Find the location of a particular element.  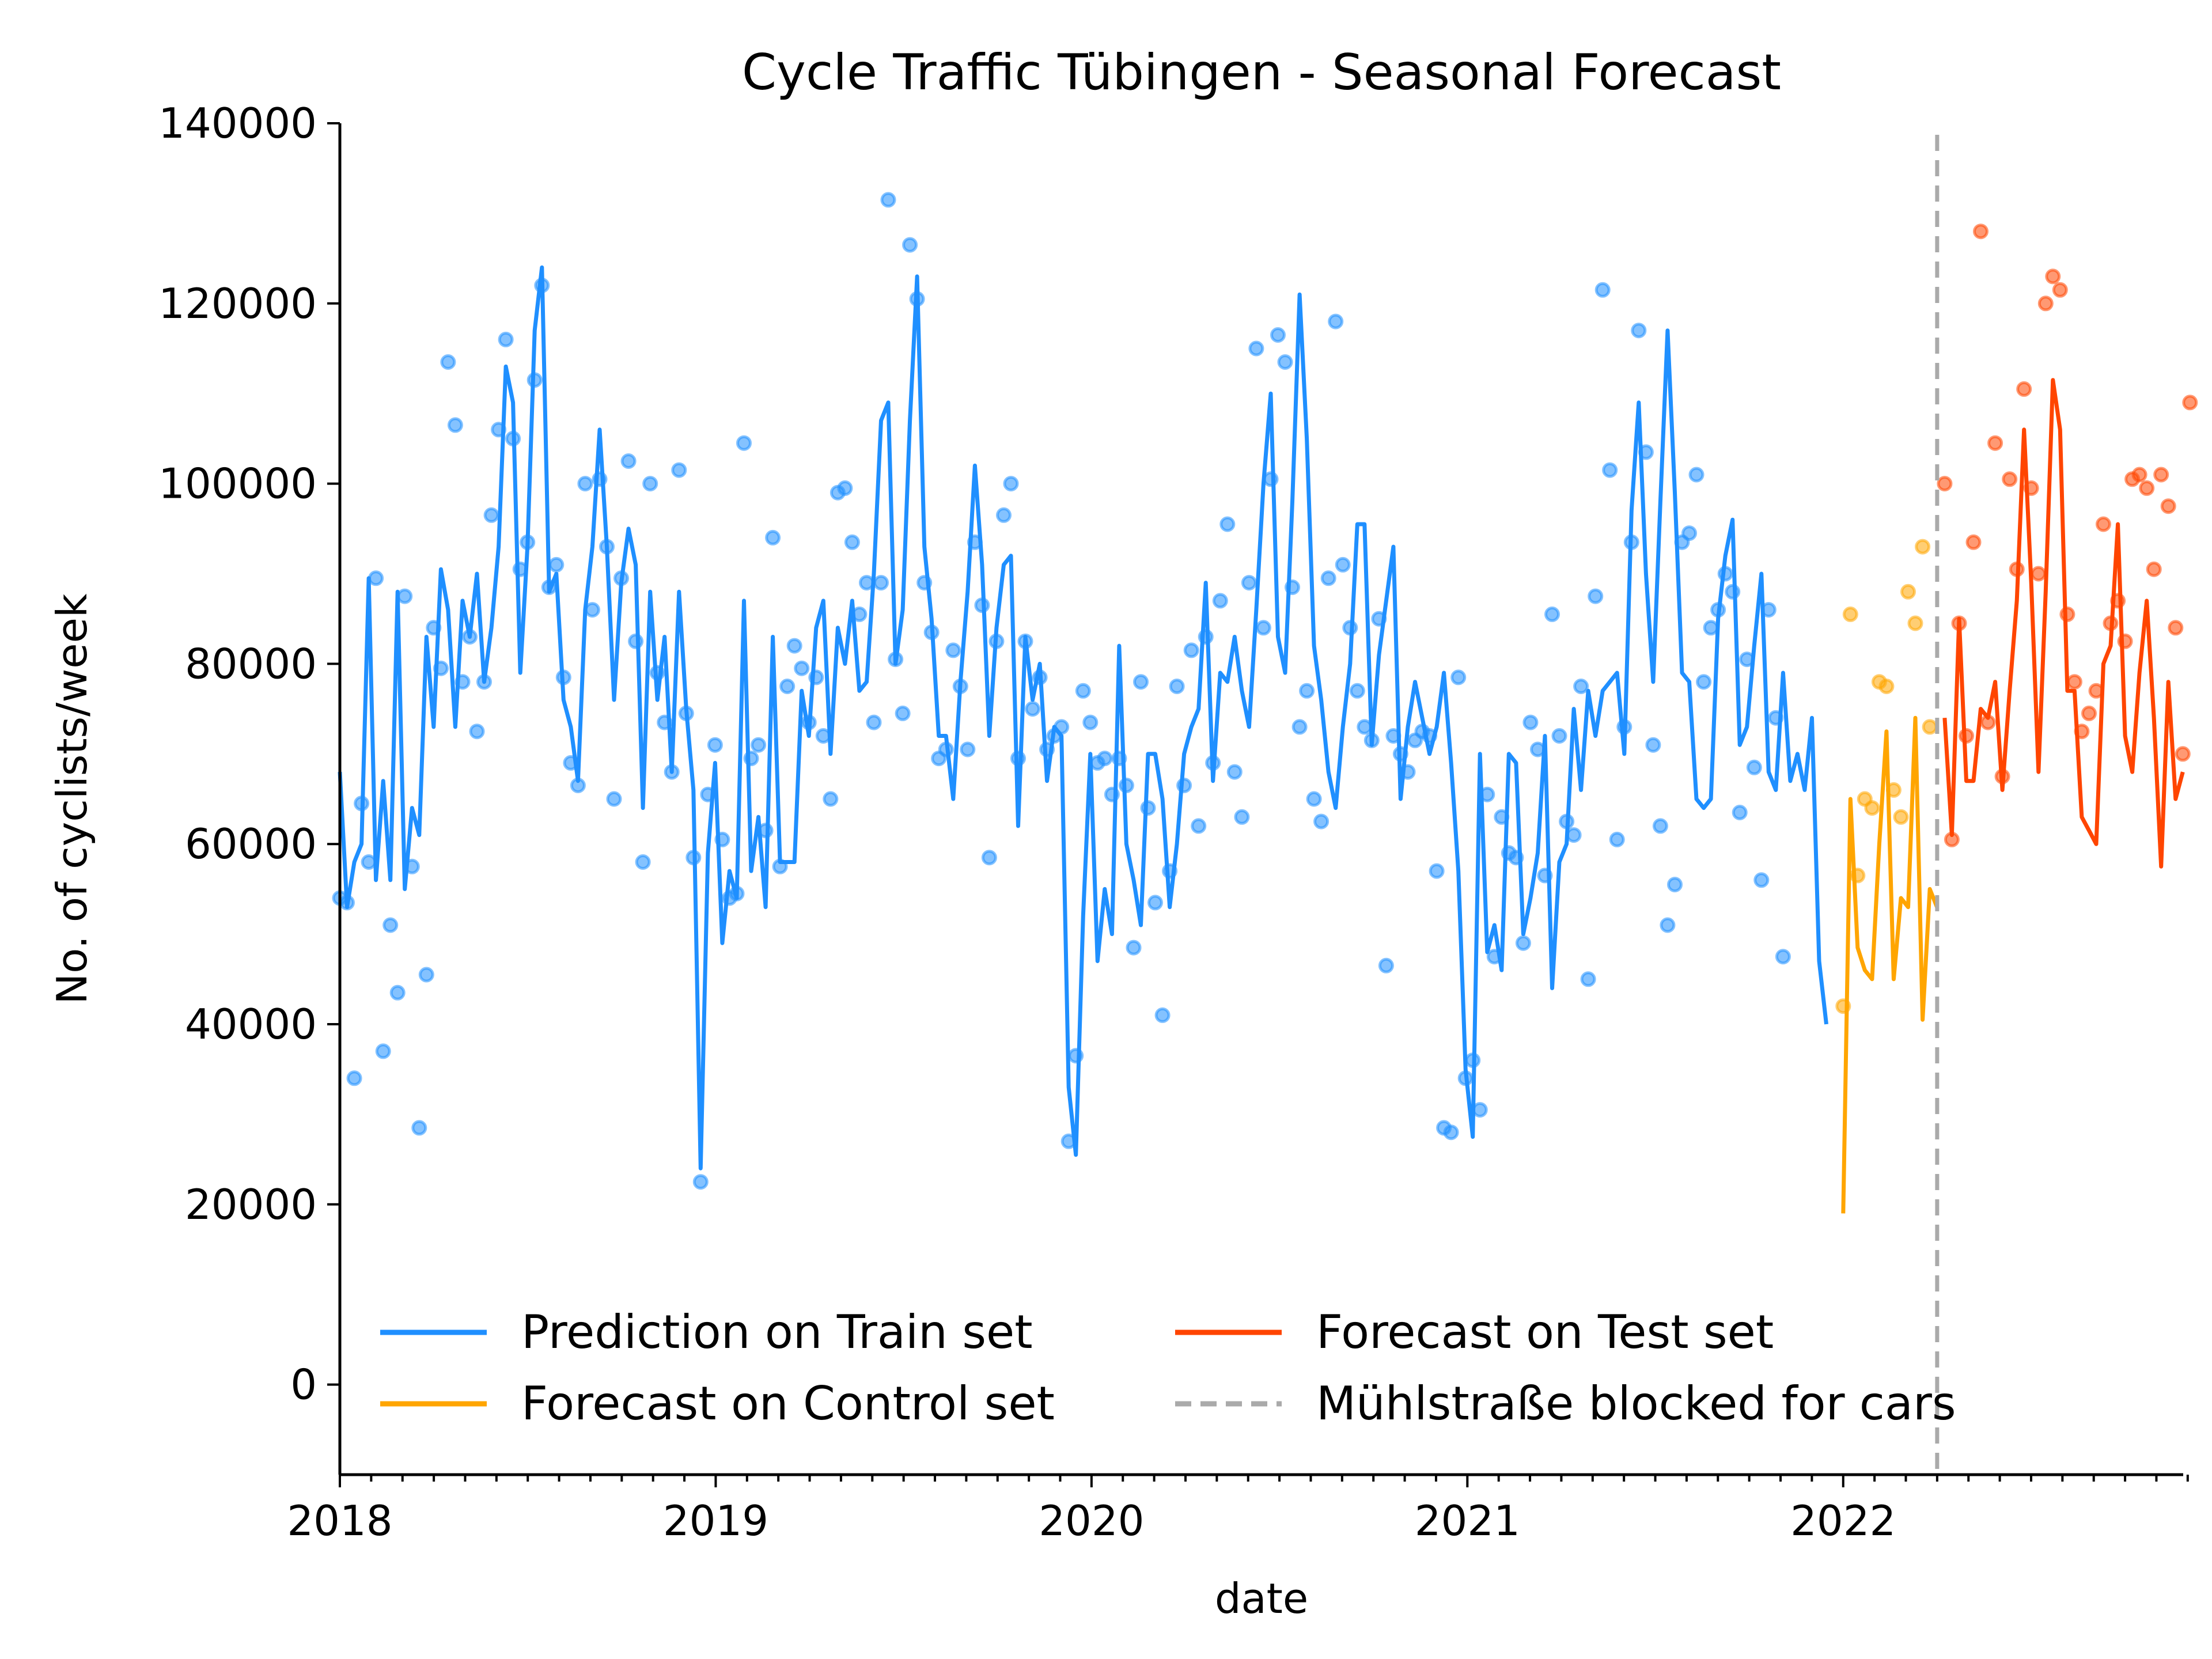

y-tick-label: 80000 is located at coordinates (251, 663).